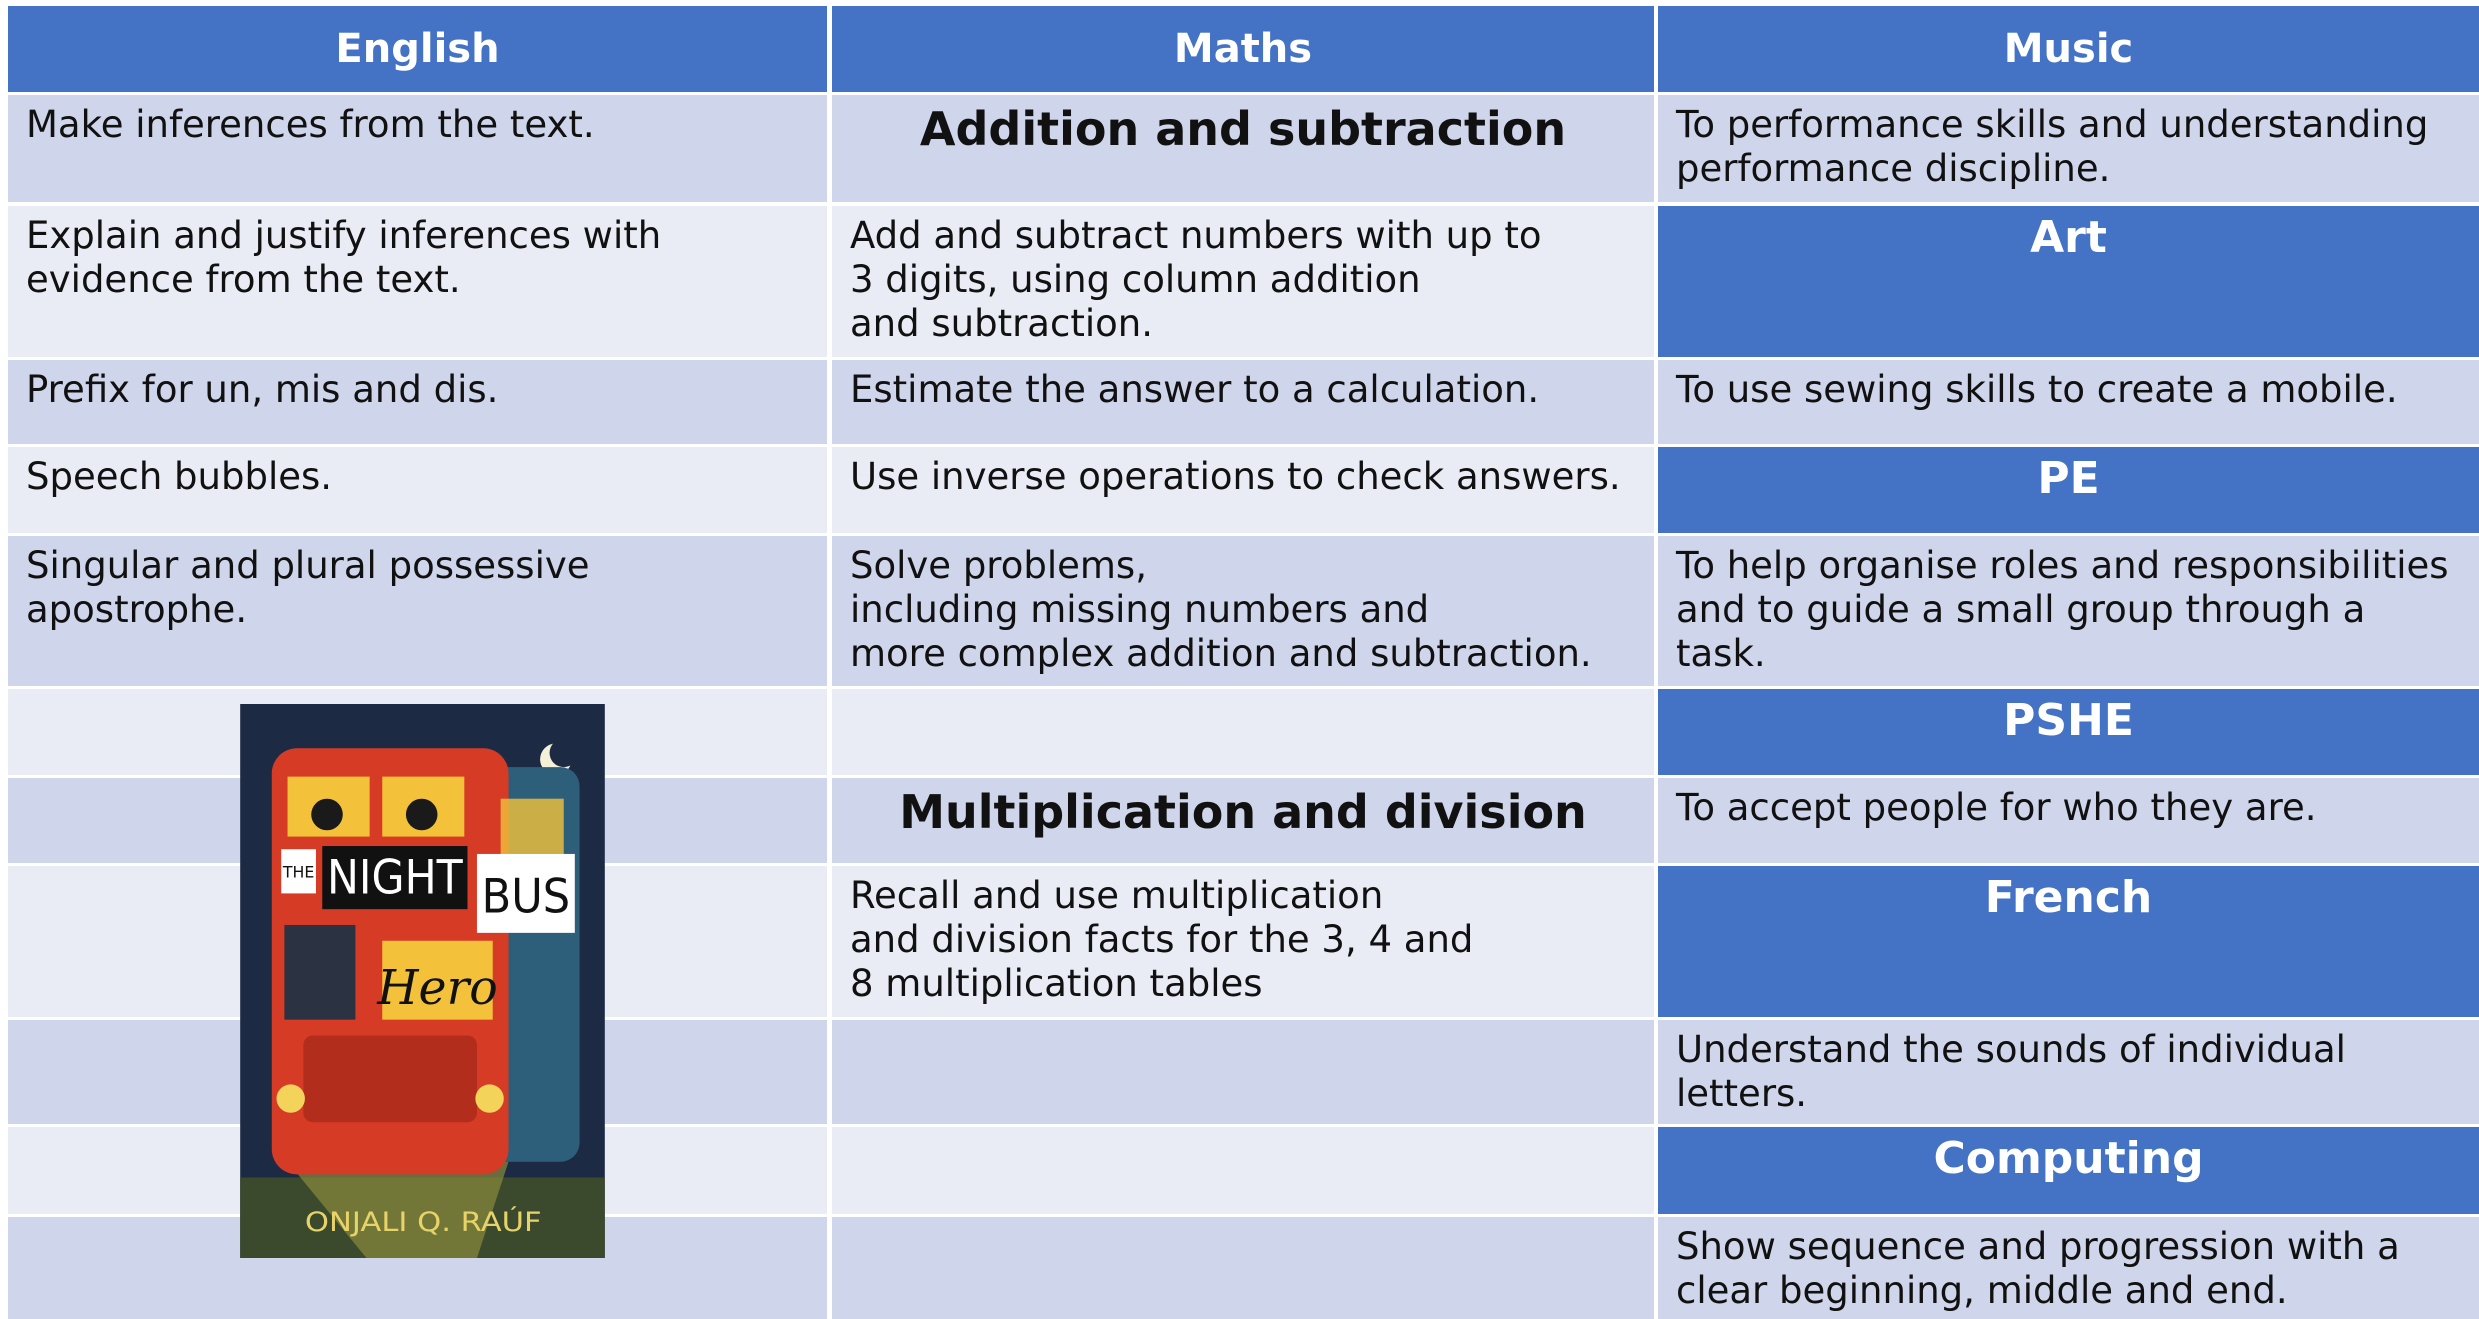 The width and height of the screenshot is (2479, 1319). What do you see at coordinates (417, 148) in the screenshot?
I see `cell-text: Make inferences from the text.` at bounding box center [417, 148].